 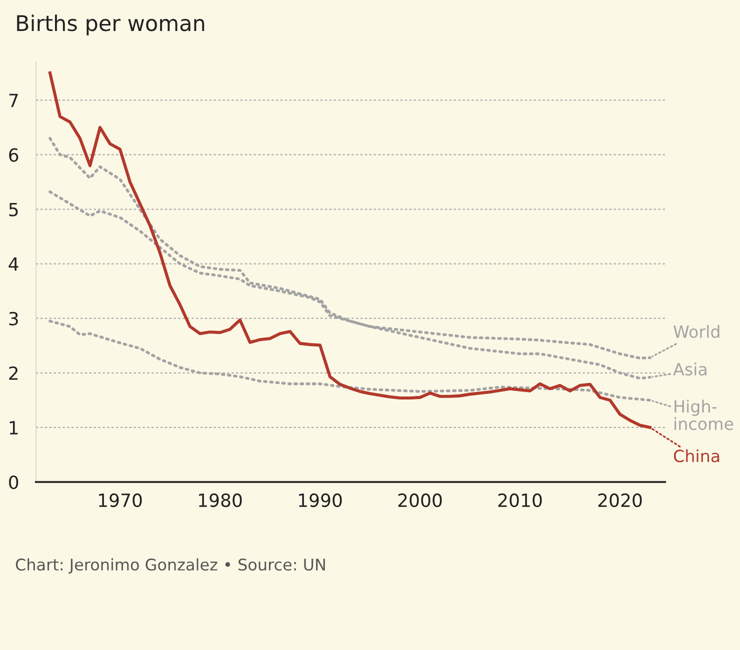 I want to click on x-tick-label: 2010, so click(x=520, y=500).